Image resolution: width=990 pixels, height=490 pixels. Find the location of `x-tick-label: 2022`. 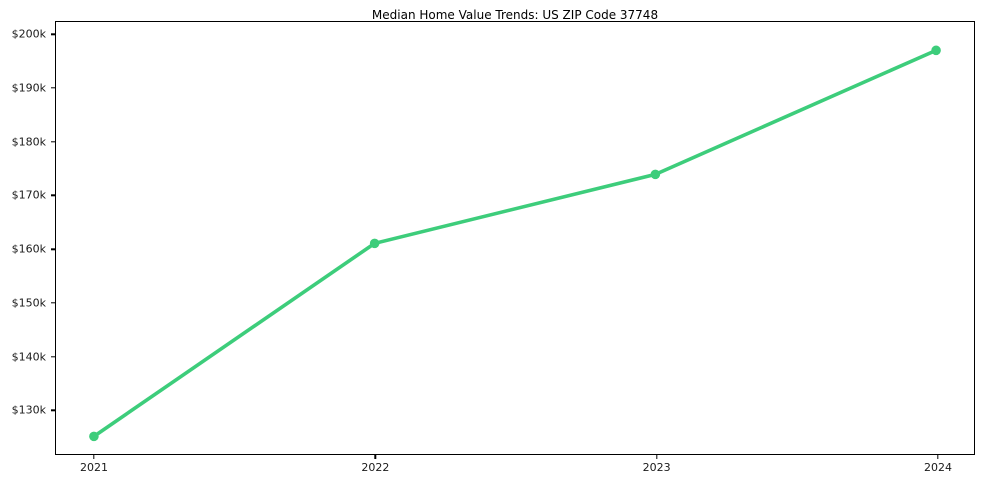

x-tick-label: 2022 is located at coordinates (375, 467).